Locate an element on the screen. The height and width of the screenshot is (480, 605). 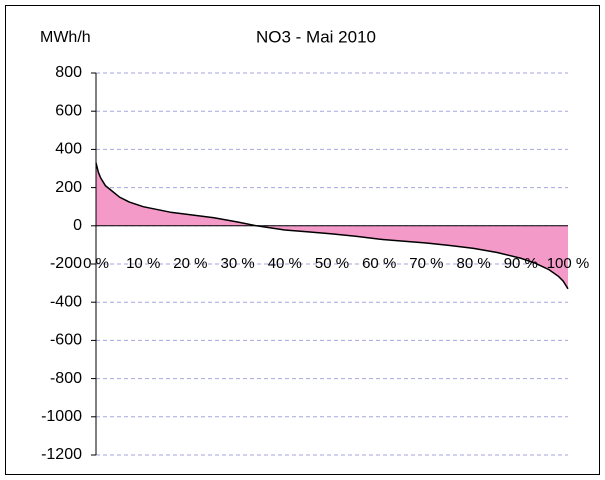
x-tick-label: 0 % is located at coordinates (96, 263).